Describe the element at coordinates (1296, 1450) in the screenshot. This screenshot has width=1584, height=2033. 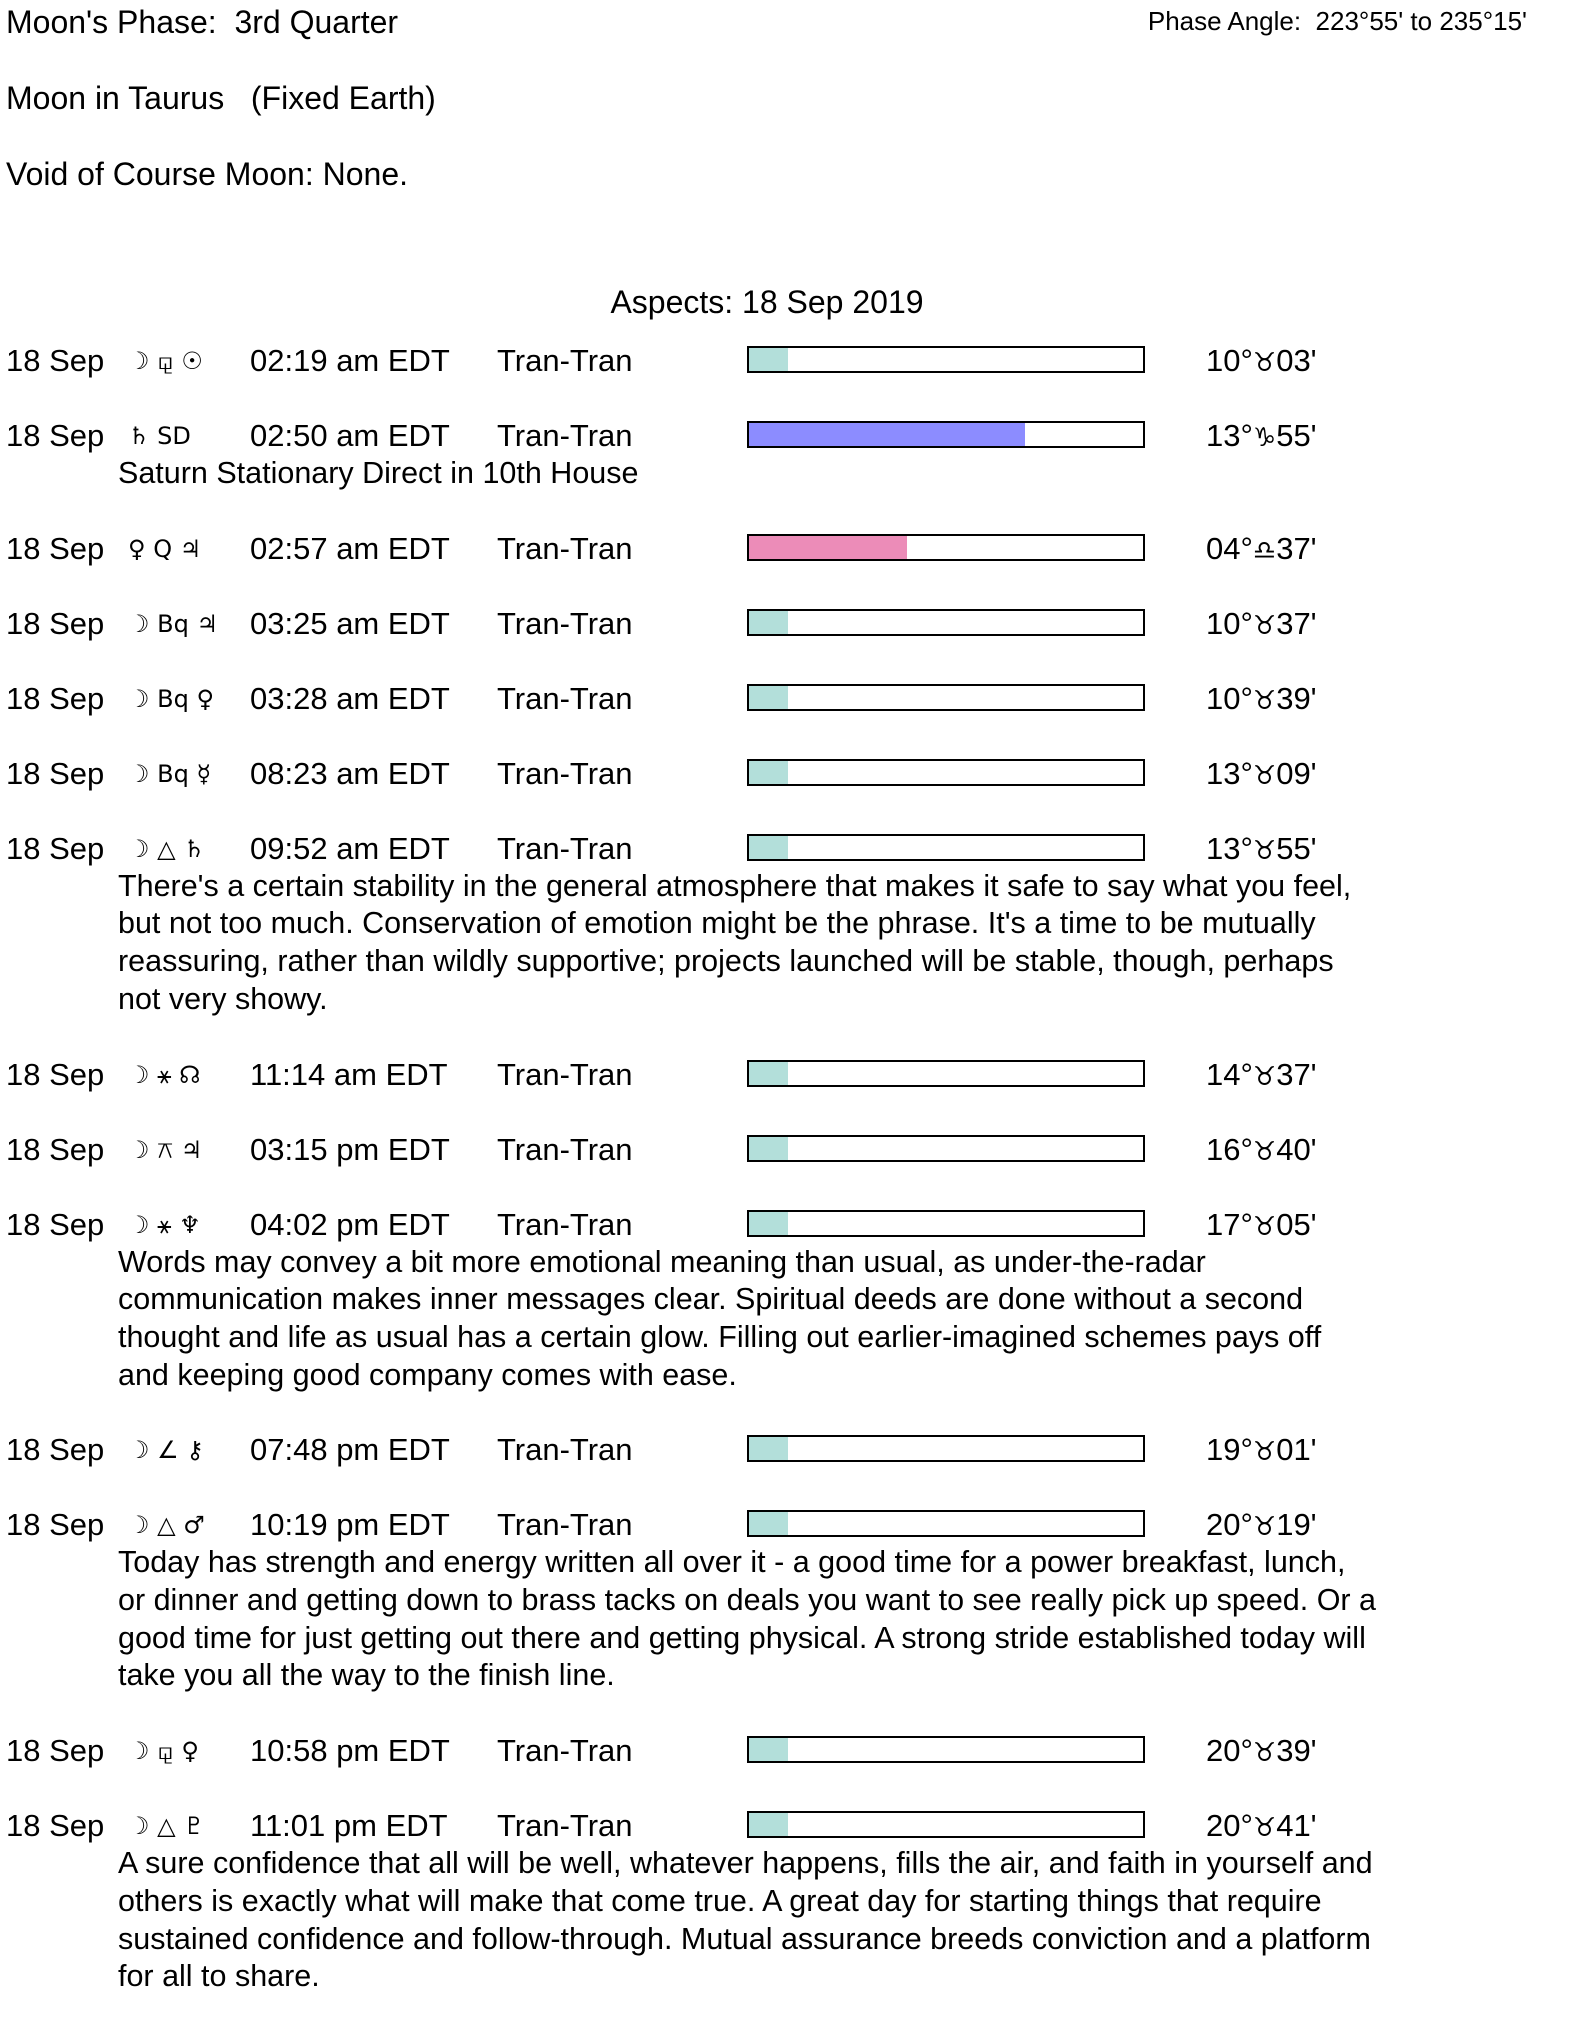
I see `position-minutes: 01'` at that location.